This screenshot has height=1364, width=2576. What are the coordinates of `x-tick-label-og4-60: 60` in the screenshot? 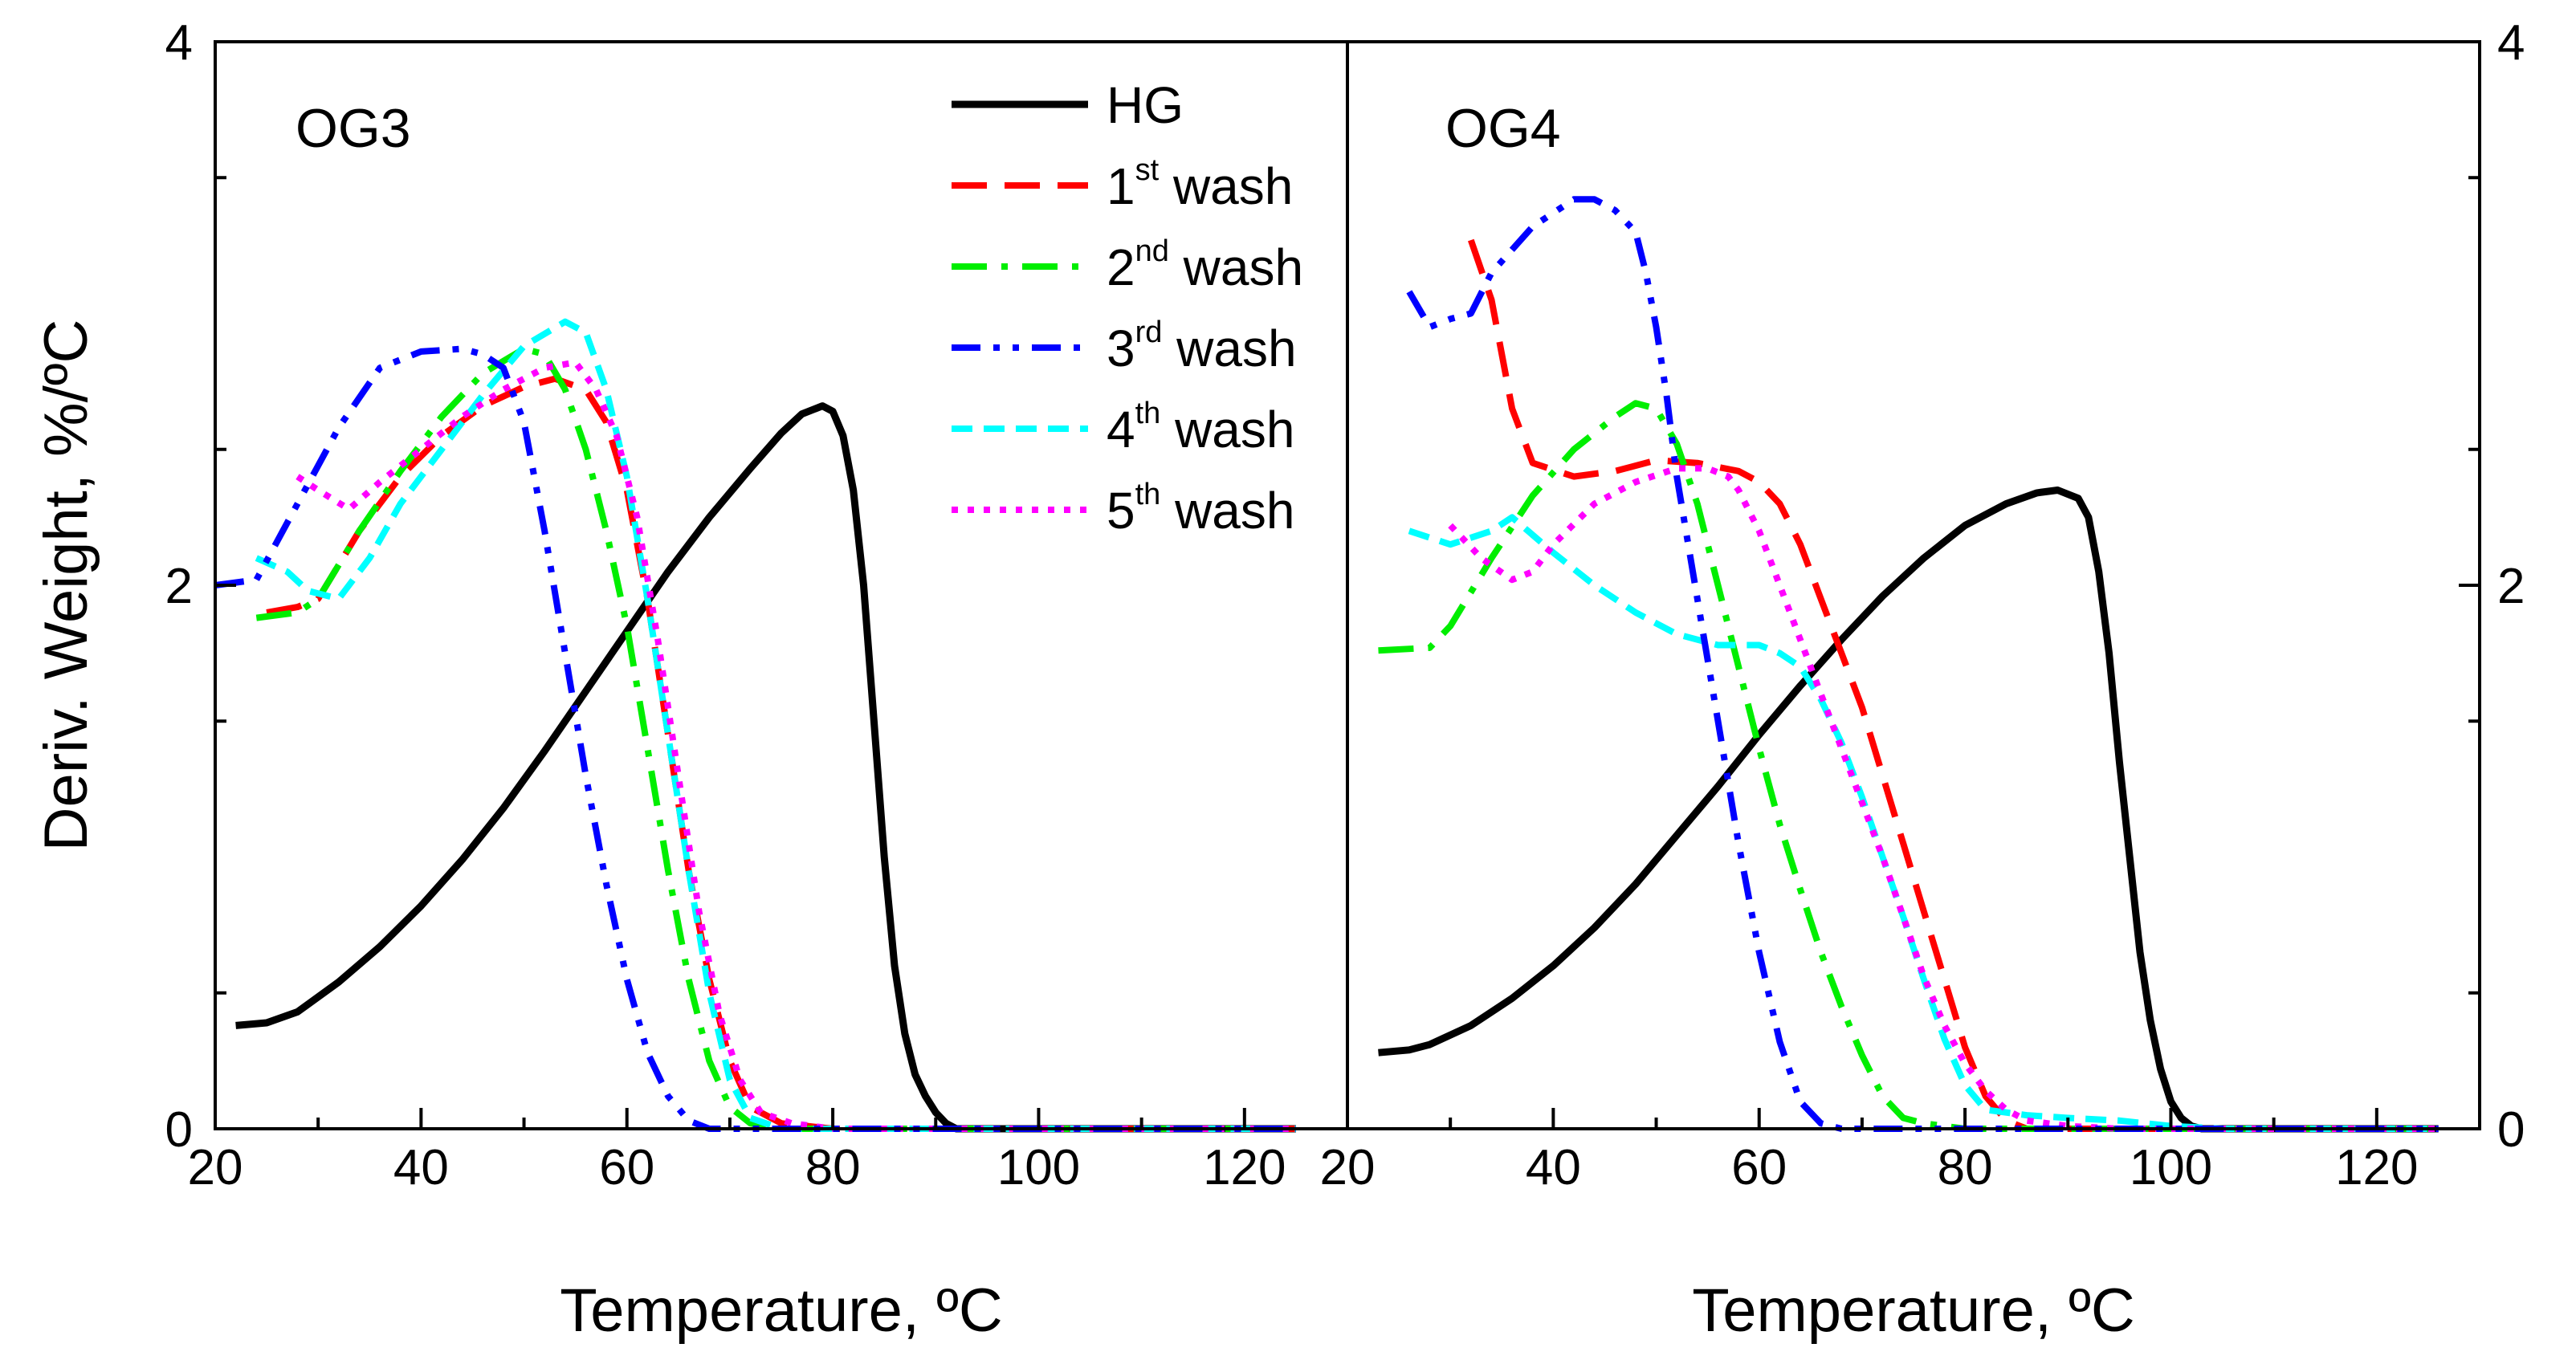 It's located at (1759, 1167).